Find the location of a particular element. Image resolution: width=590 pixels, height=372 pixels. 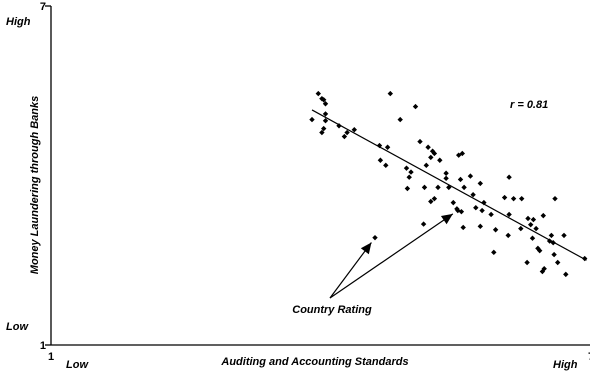

y-low-label: Low is located at coordinates (17, 327).